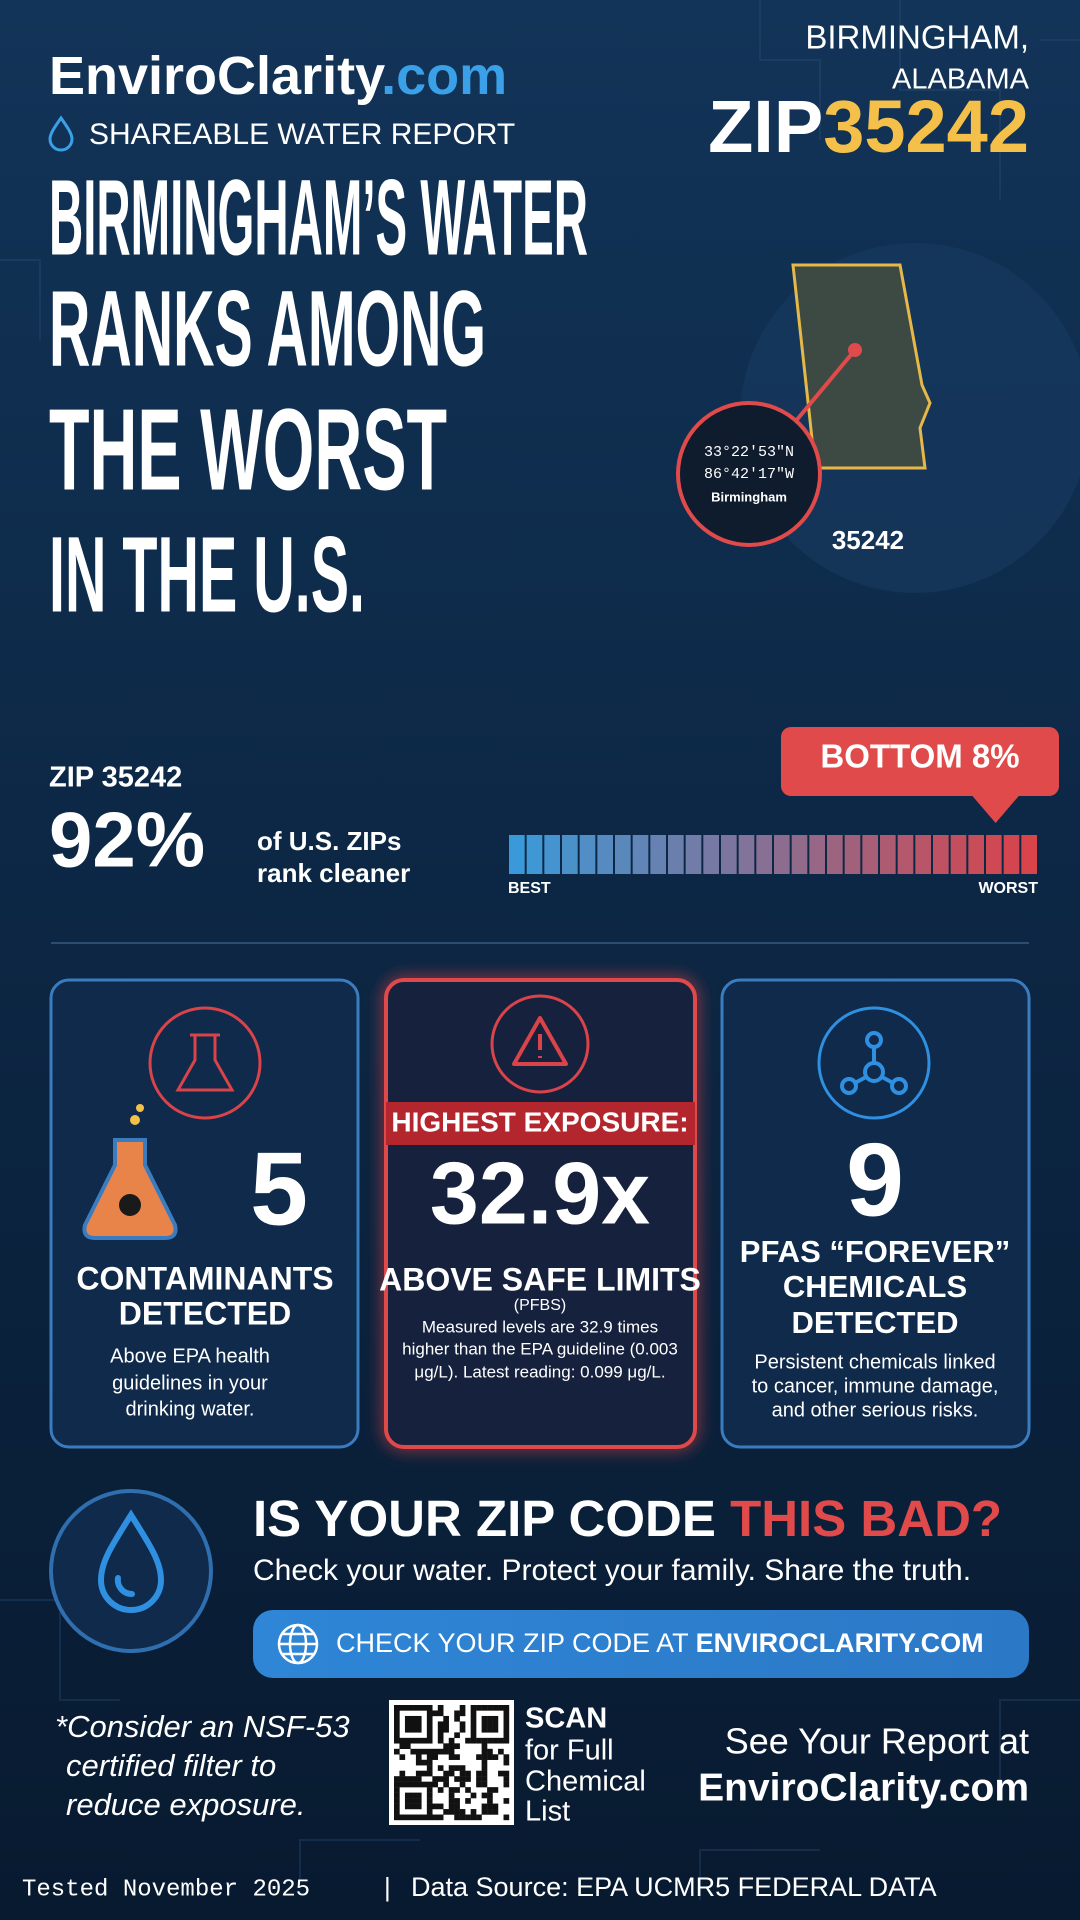 This screenshot has height=1920, width=1080. Describe the element at coordinates (674, 1887) in the screenshot. I see `data-source: Data Source: EPA UCMR5 FEDERAL DATA` at that location.